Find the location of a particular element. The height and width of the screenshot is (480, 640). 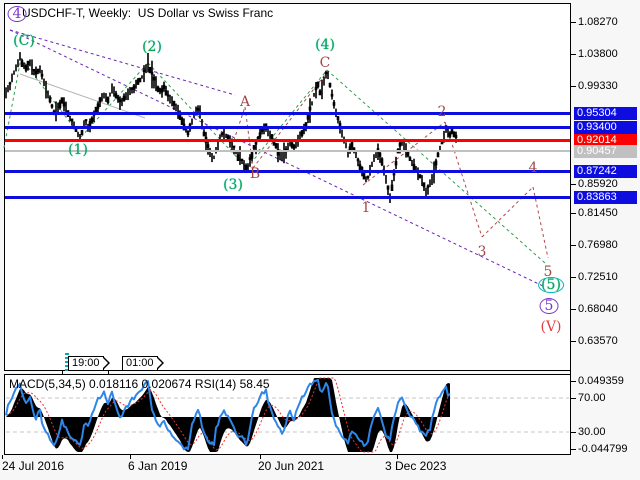

indicator-axis-label: 0.049359 is located at coordinates (601, 381).